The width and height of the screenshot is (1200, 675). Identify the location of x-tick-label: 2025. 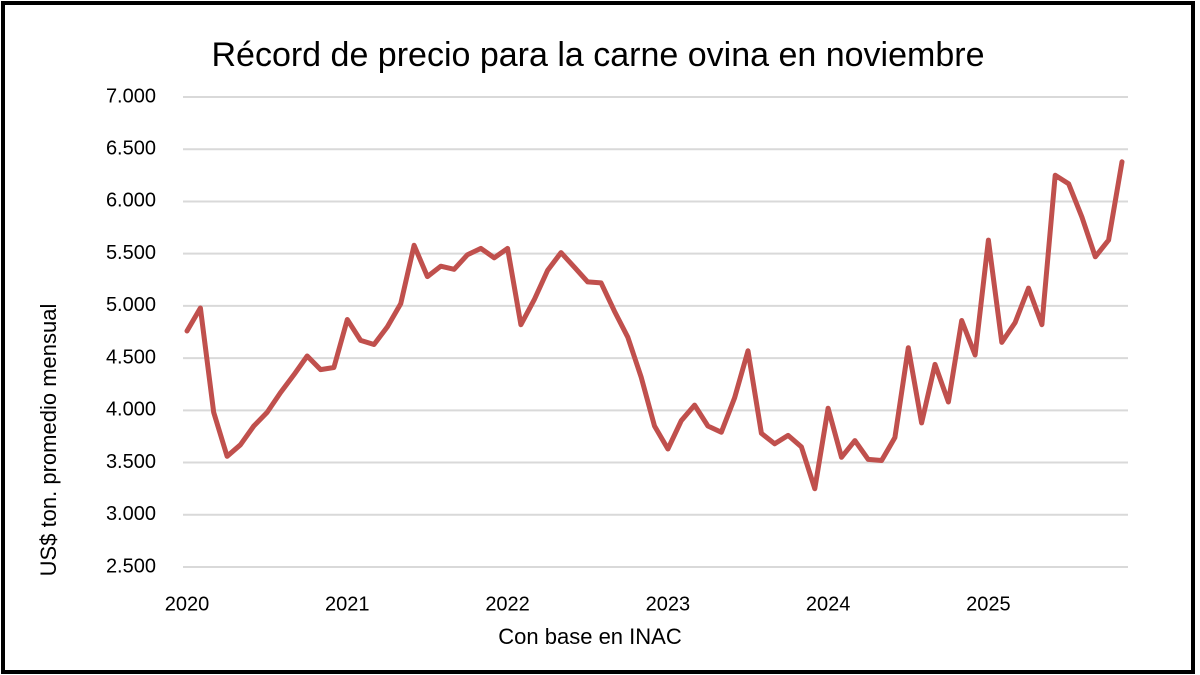
(988, 604).